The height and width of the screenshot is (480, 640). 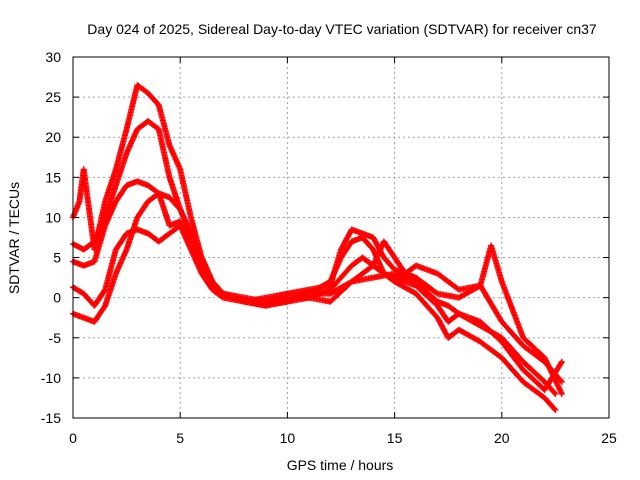 I want to click on y-tick-label: 10, so click(x=53, y=217).